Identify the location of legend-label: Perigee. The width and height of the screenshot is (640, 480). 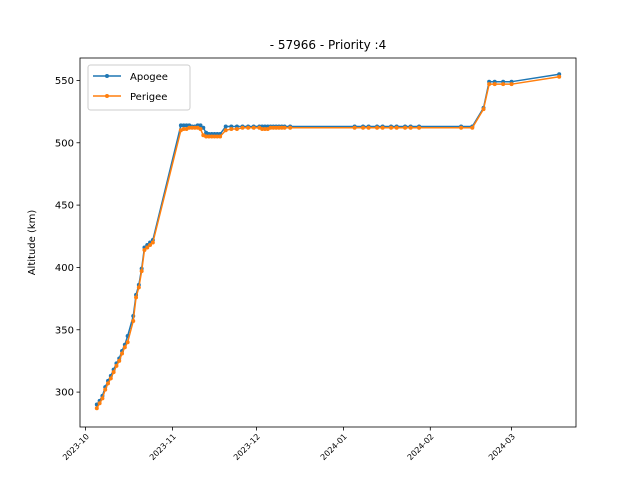
(148, 97).